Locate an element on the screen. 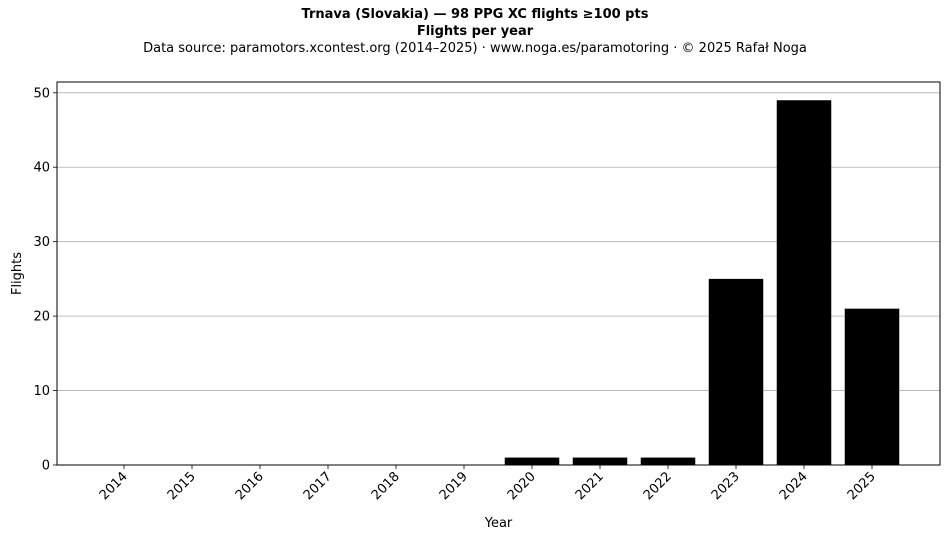 Image resolution: width=950 pixels, height=539 pixels. x-tick-label: 2023 is located at coordinates (726, 486).